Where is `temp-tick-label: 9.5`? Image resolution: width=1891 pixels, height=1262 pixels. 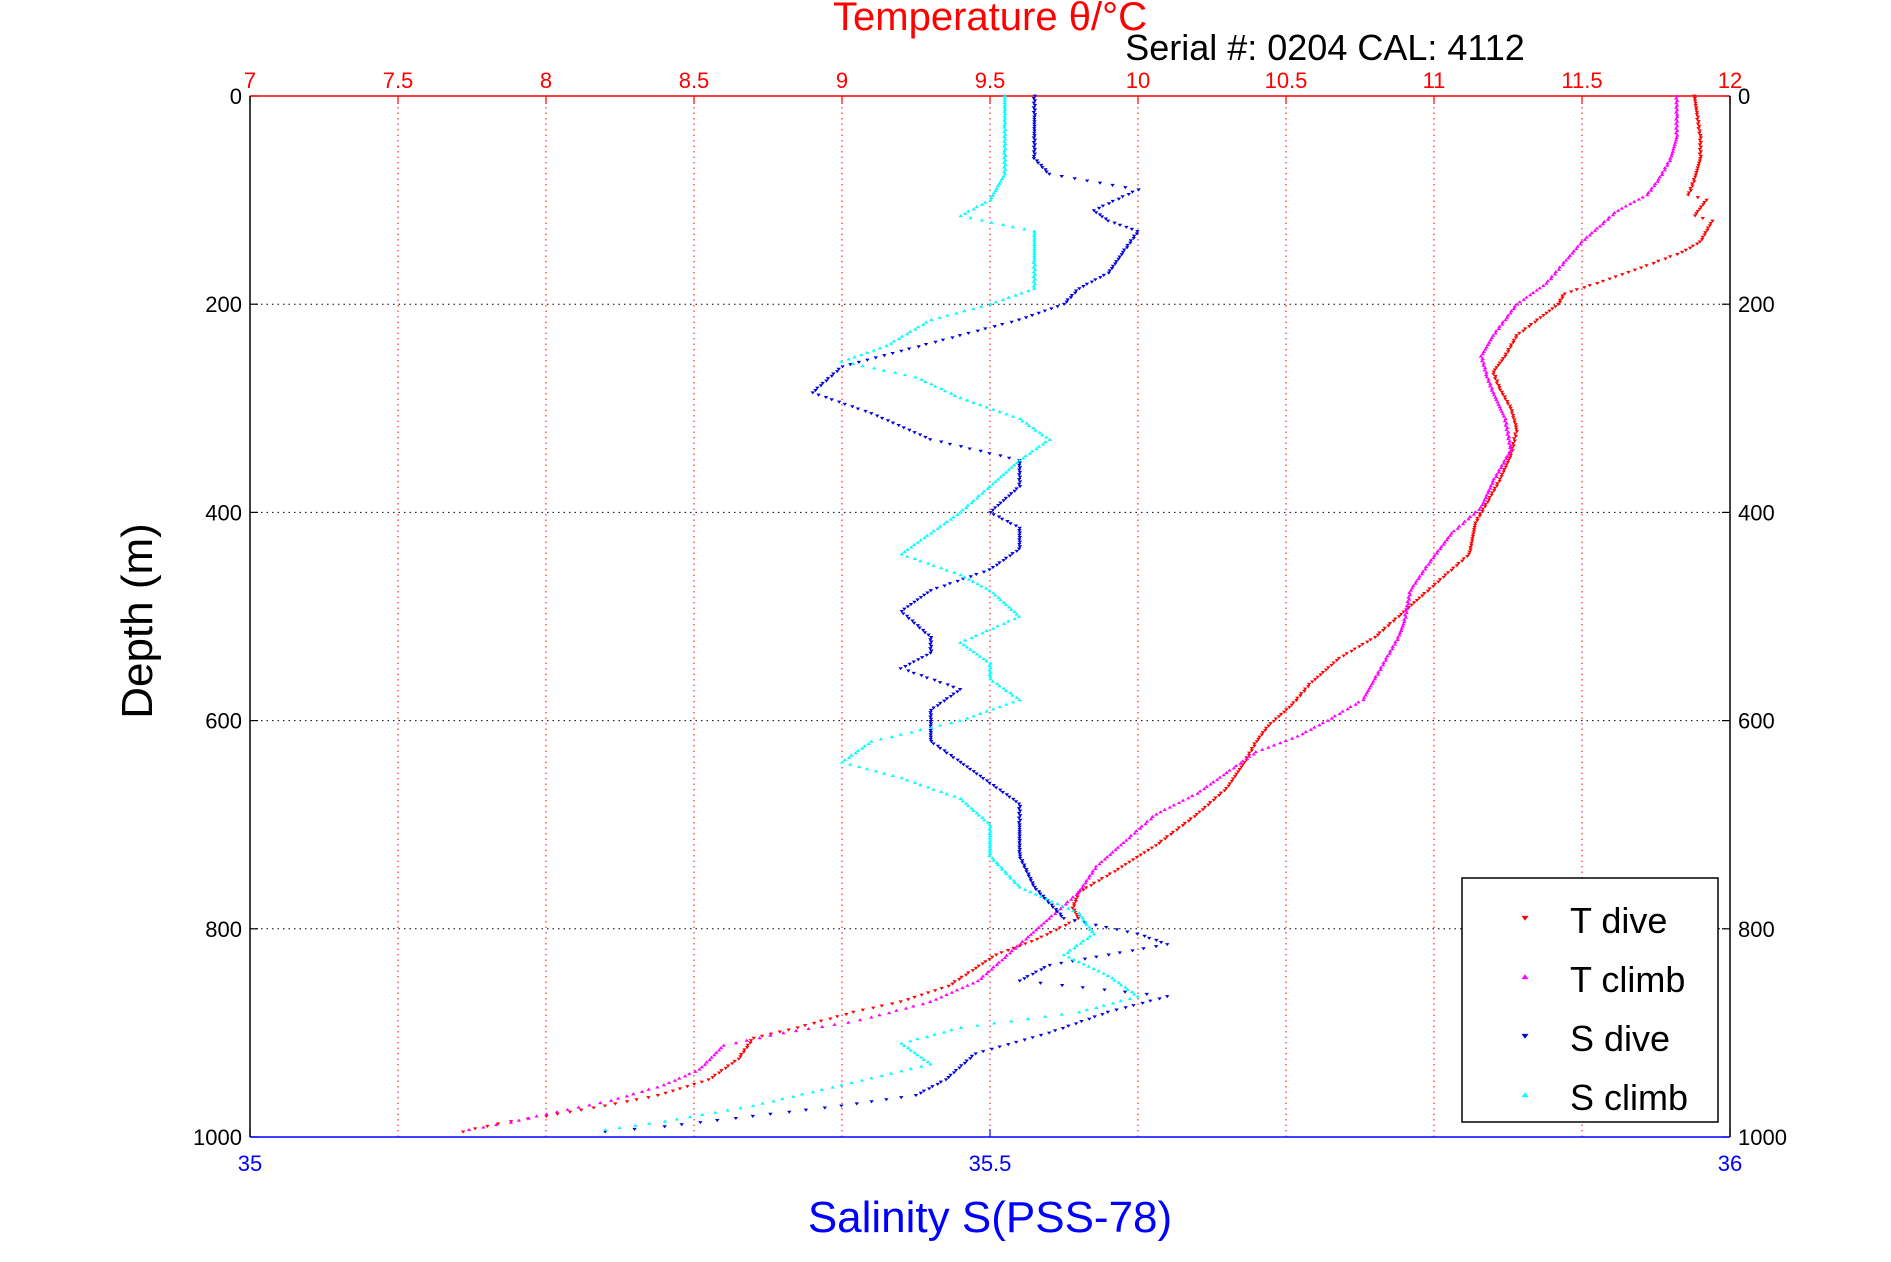 temp-tick-label: 9.5 is located at coordinates (990, 80).